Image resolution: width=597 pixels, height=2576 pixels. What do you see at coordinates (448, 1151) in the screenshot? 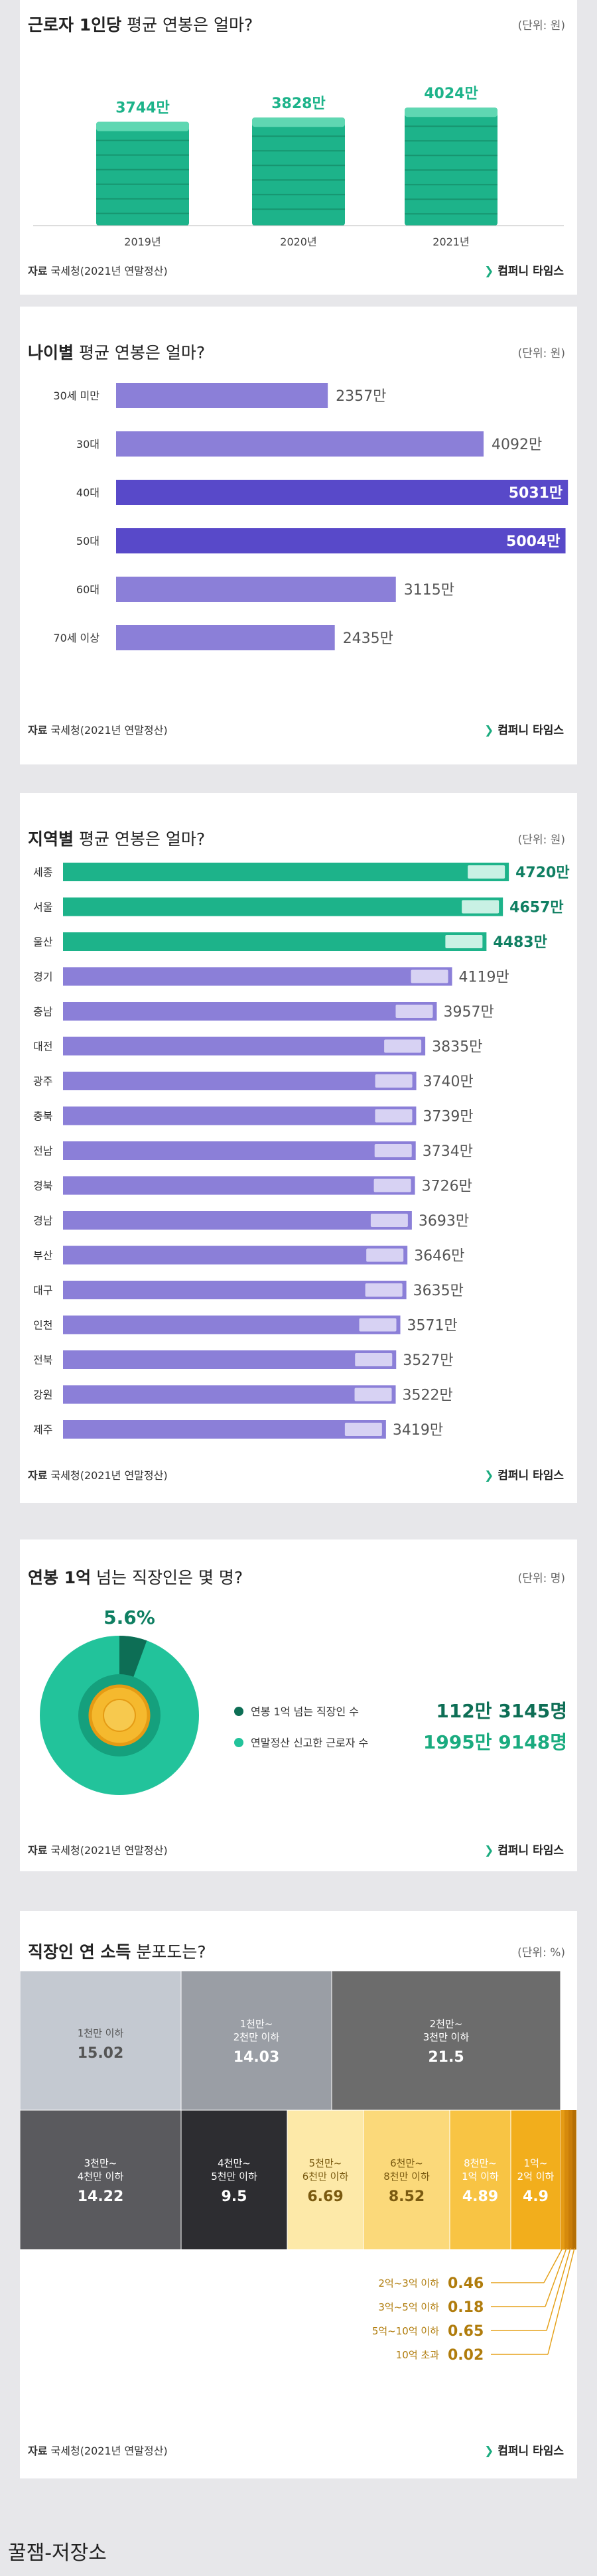
I see `bar-value-label: 3734만` at bounding box center [448, 1151].